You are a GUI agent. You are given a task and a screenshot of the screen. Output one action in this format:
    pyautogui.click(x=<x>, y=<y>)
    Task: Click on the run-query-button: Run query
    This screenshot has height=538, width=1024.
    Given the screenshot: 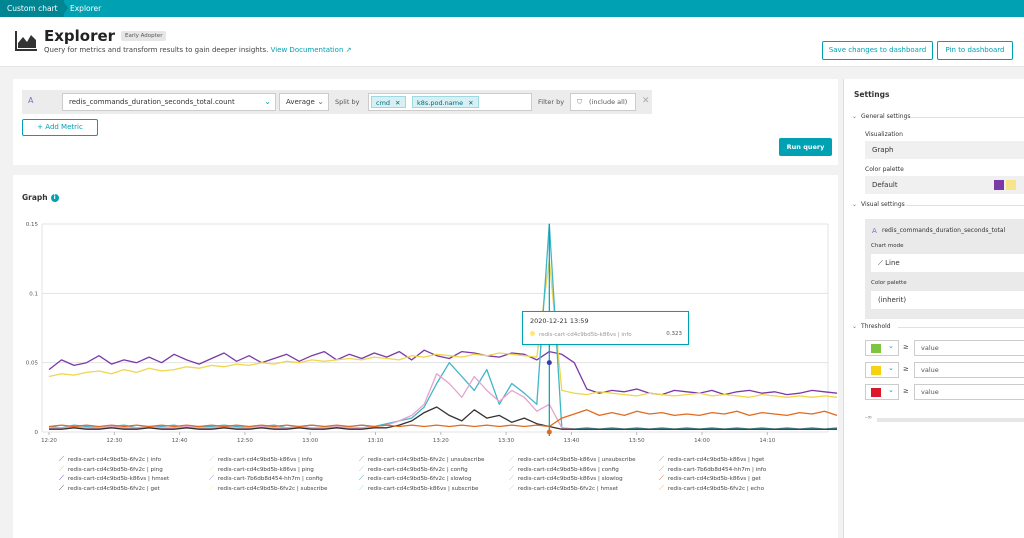 What is the action you would take?
    pyautogui.click(x=805, y=147)
    